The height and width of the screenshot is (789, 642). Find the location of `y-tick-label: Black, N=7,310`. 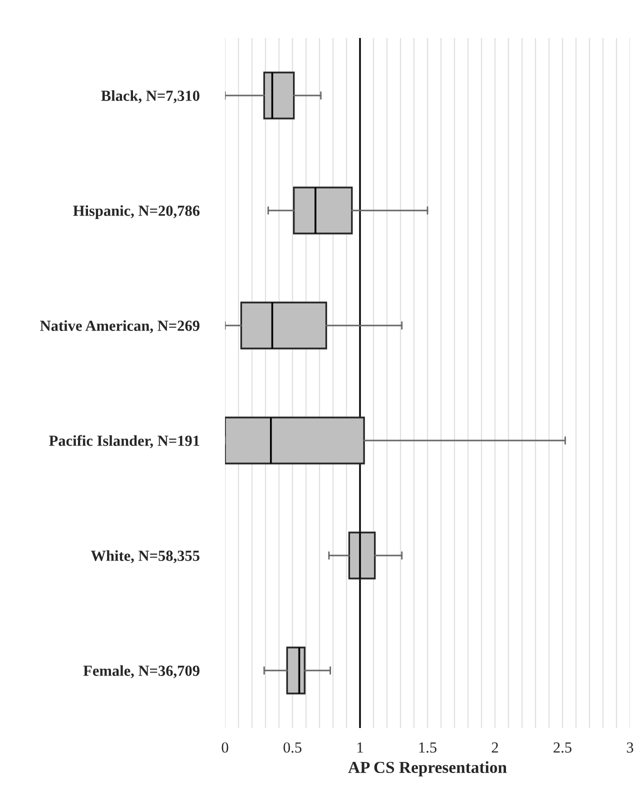

y-tick-label: Black, N=7,310 is located at coordinates (150, 97).